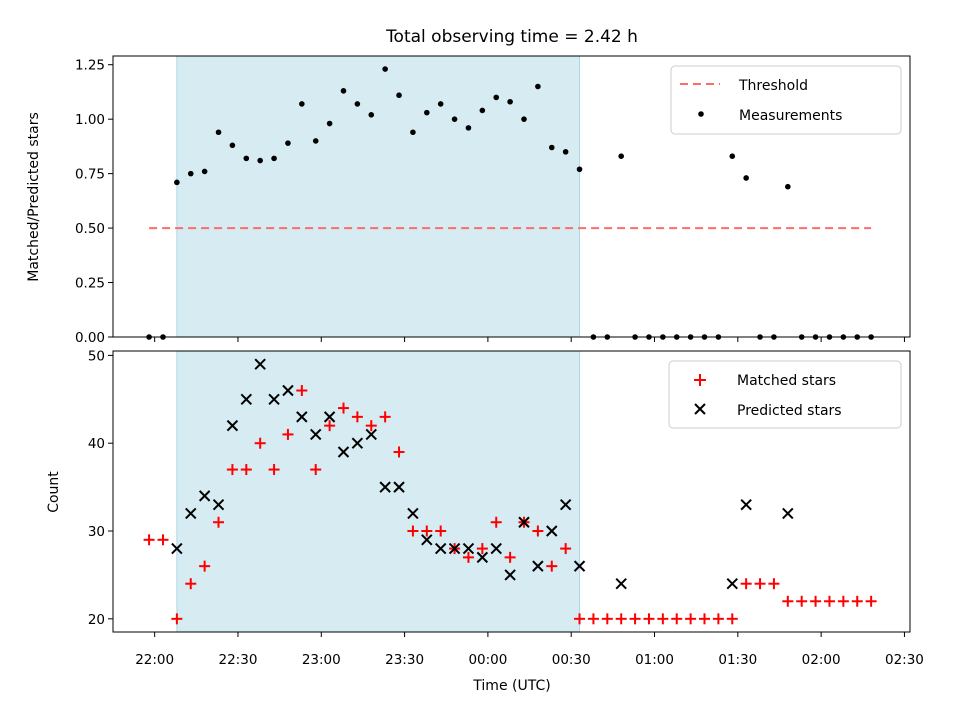 The width and height of the screenshot is (960, 720). Describe the element at coordinates (786, 381) in the screenshot. I see `legend-matched-label: Matched stars` at that location.